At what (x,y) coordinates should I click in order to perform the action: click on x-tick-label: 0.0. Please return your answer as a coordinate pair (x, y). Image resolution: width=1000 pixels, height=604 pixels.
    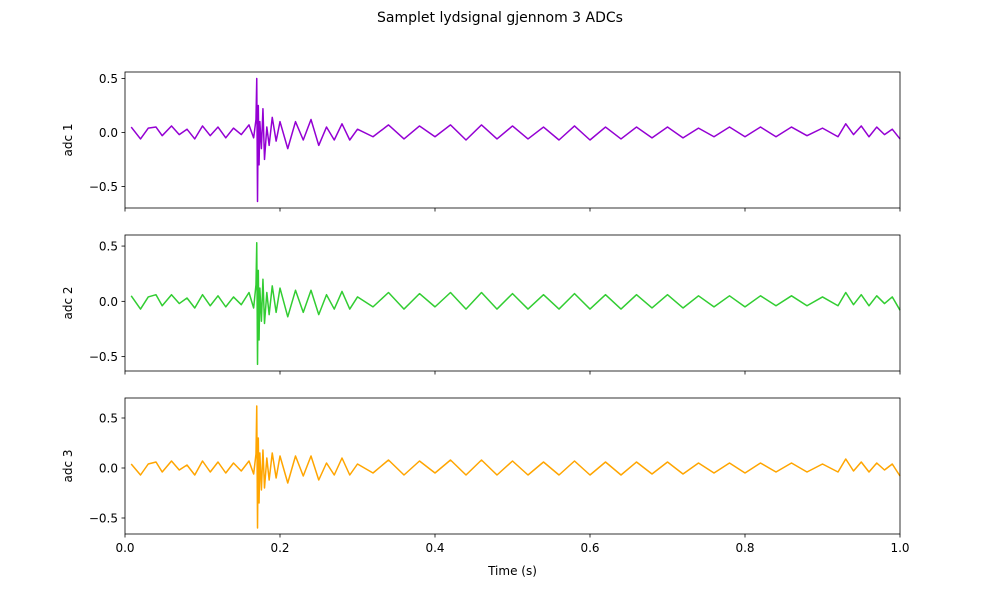
    Looking at the image, I should click on (124, 548).